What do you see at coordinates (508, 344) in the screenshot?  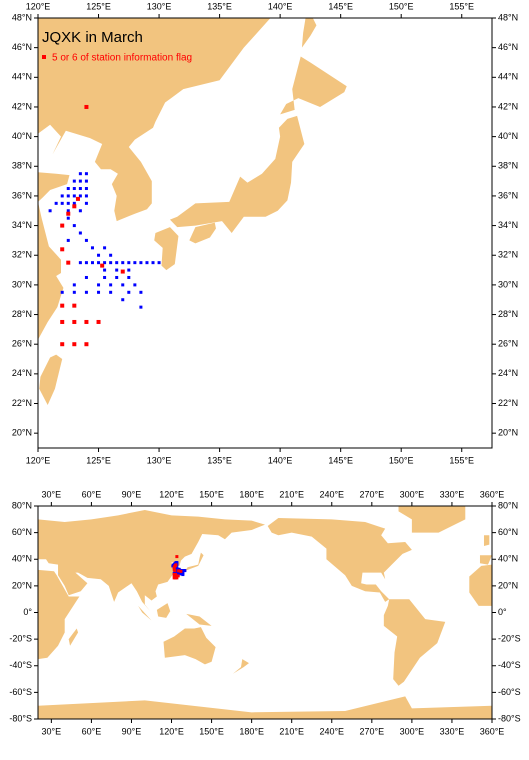 I see `y-tick-label: 26°N` at bounding box center [508, 344].